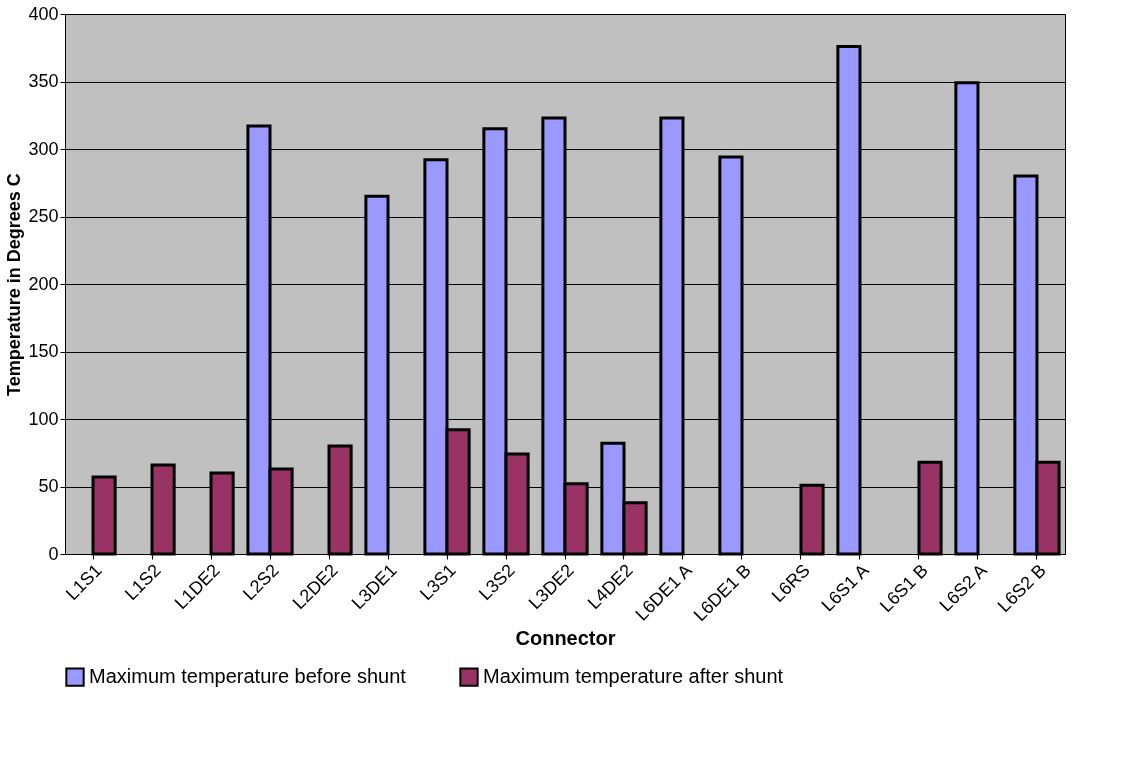 The width and height of the screenshot is (1138, 759). What do you see at coordinates (43, 148) in the screenshot?
I see `y-tick-label: 300` at bounding box center [43, 148].